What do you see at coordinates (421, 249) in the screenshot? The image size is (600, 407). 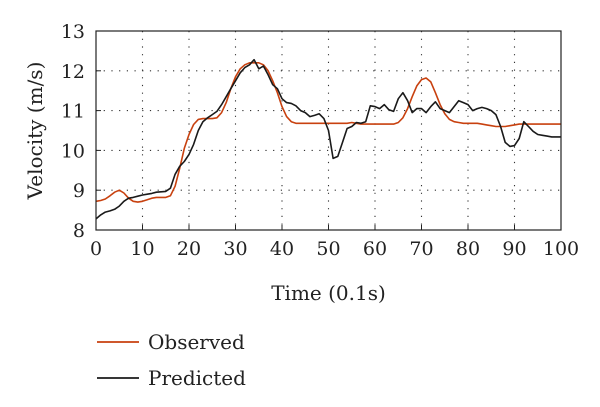 I see `x-tick-label: 70` at bounding box center [421, 249].